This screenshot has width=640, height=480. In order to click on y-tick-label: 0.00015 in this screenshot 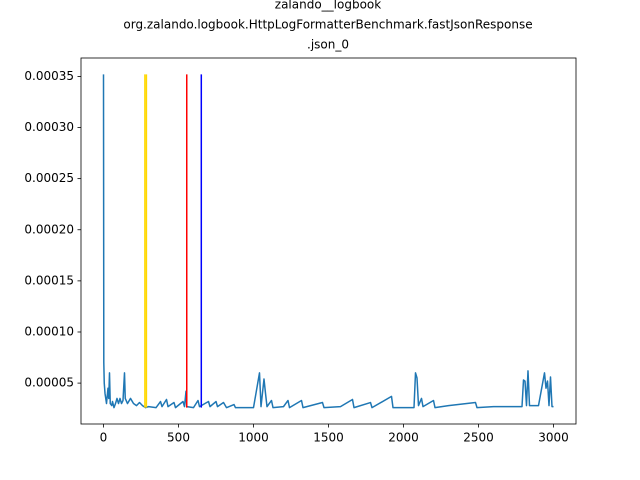, I will do `click(49, 280)`.